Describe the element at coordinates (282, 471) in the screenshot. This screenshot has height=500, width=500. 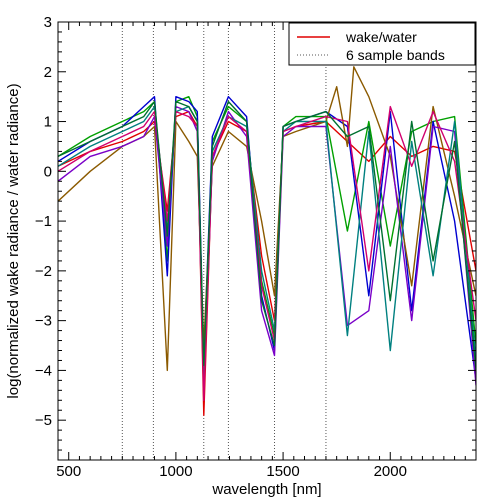
I see `x-tick-label: 1500` at that location.